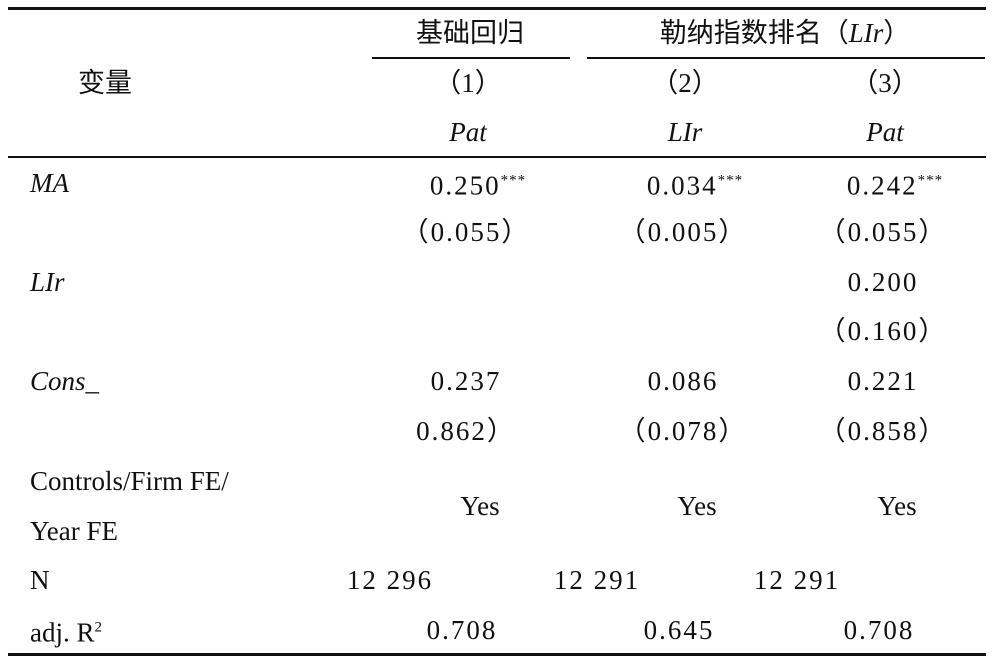 This screenshot has width=992, height=672. I want to click on cell: （0.858）, so click(883, 431).